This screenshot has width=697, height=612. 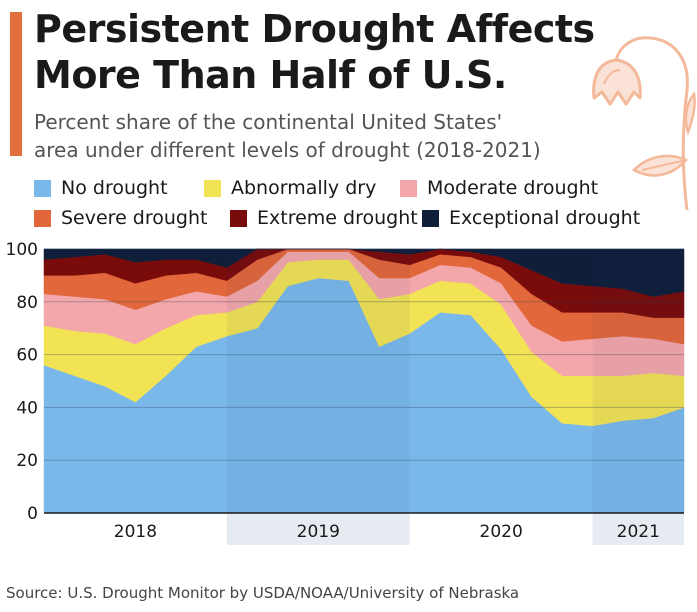 What do you see at coordinates (27, 408) in the screenshot?
I see `y-tick-label-40: 40` at bounding box center [27, 408].